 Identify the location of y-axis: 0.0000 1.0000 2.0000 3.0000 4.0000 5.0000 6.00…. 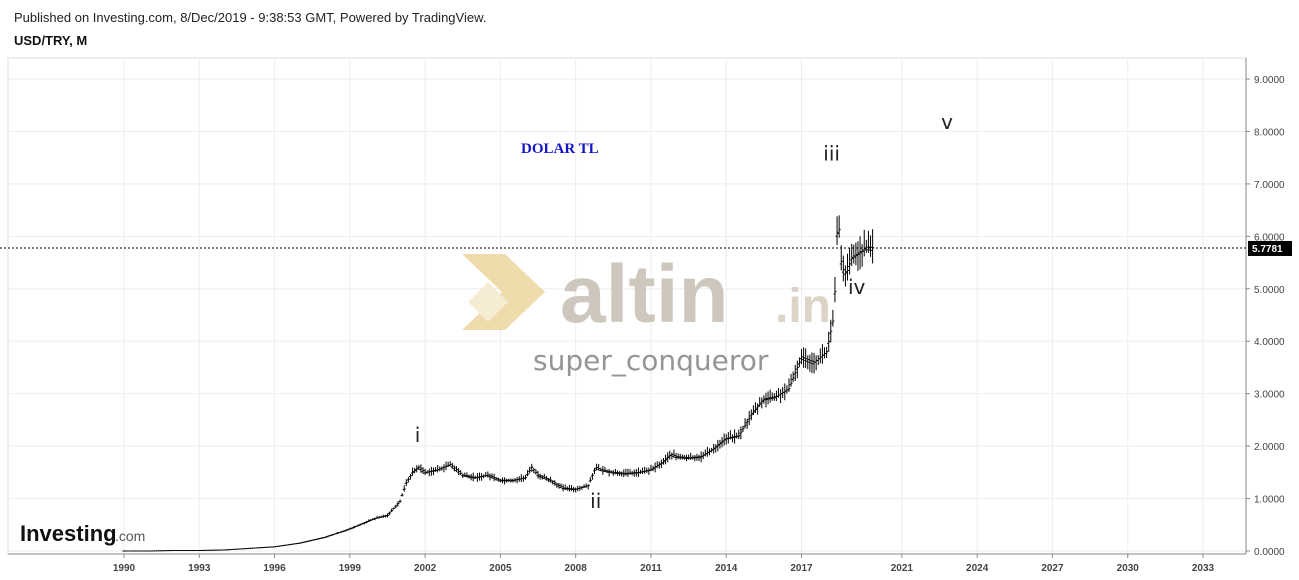
(1265, 308).